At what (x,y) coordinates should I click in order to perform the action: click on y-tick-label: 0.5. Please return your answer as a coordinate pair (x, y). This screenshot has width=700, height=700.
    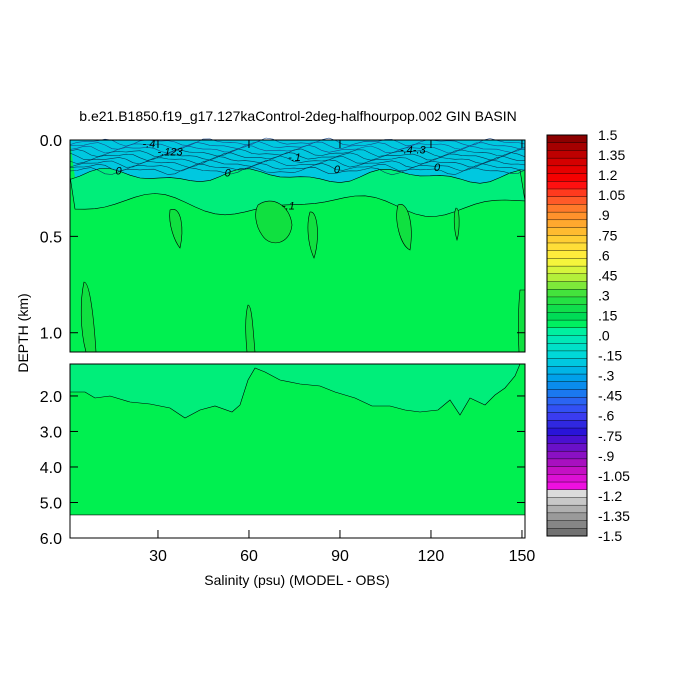
    Looking at the image, I should click on (51, 237).